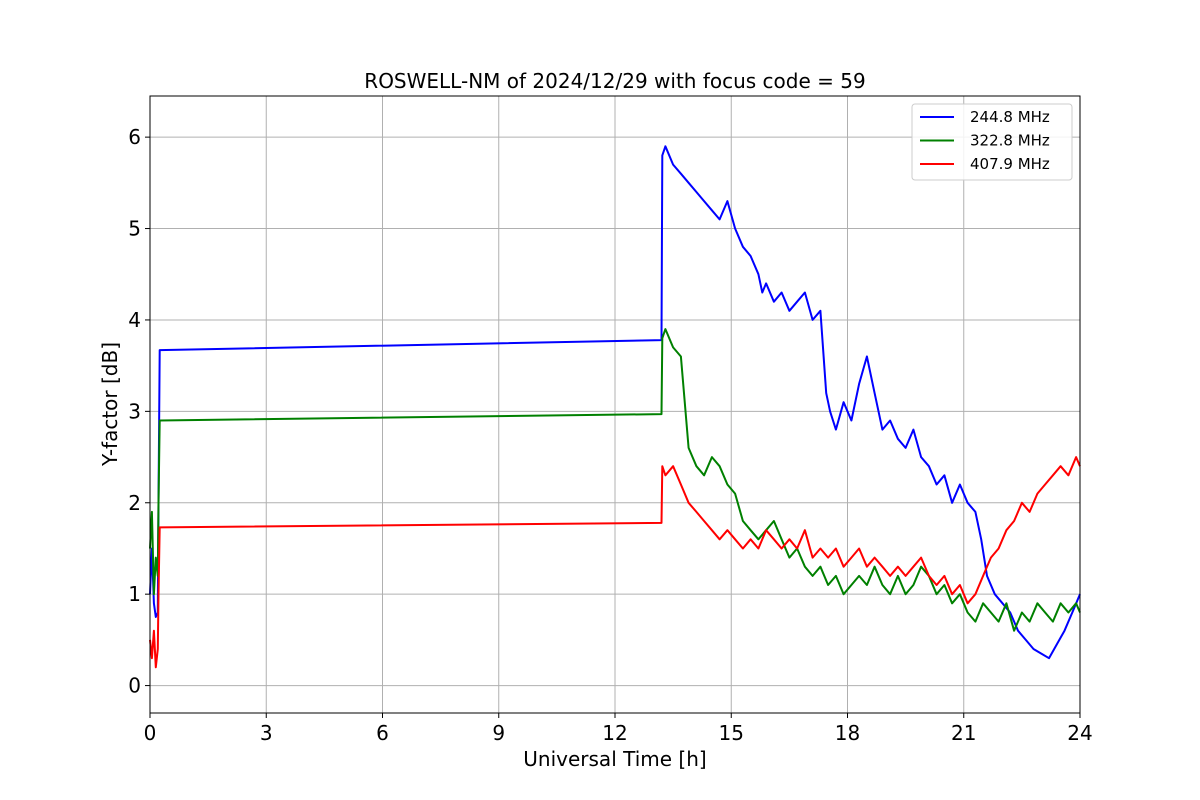  I want to click on x-tick-label: 12, so click(614, 733).